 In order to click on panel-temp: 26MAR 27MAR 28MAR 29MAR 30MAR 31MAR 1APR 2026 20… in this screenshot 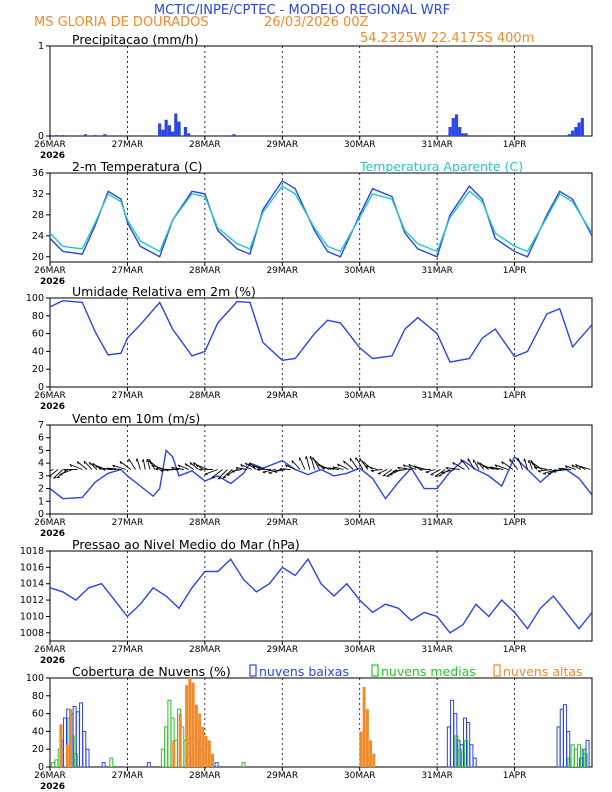, I will do `click(312, 223)`.